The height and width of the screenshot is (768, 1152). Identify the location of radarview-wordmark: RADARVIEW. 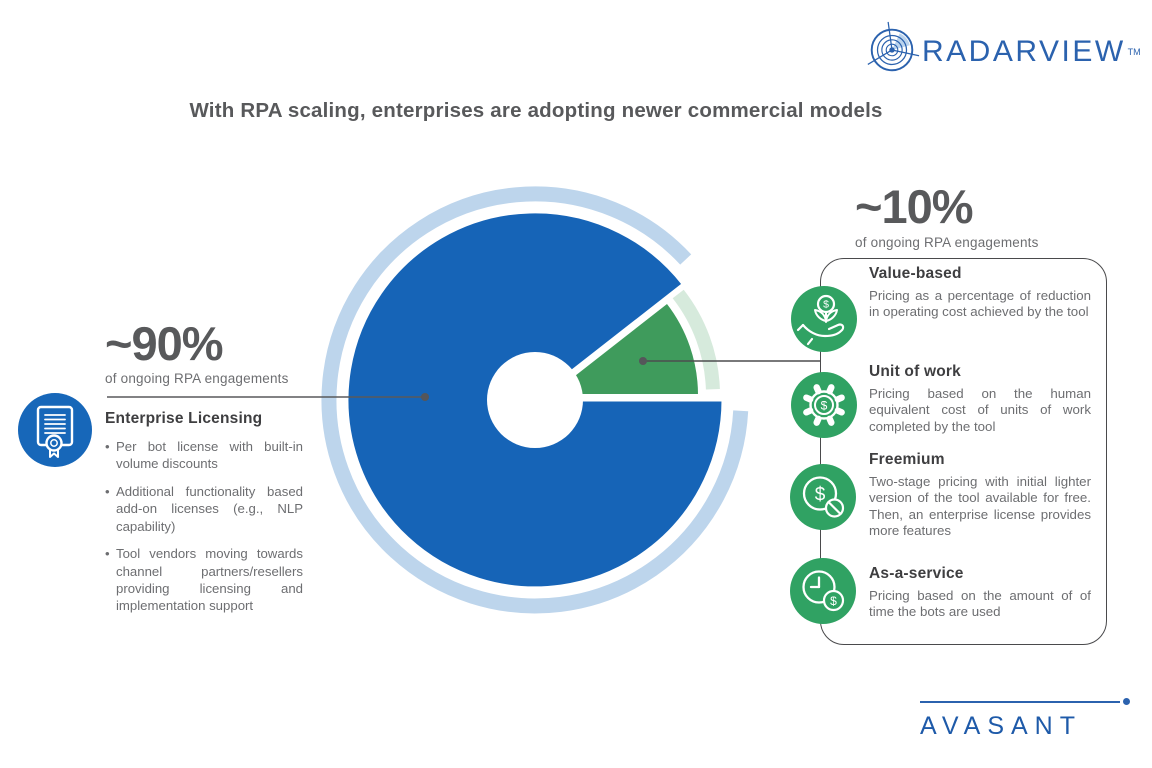
(1024, 51).